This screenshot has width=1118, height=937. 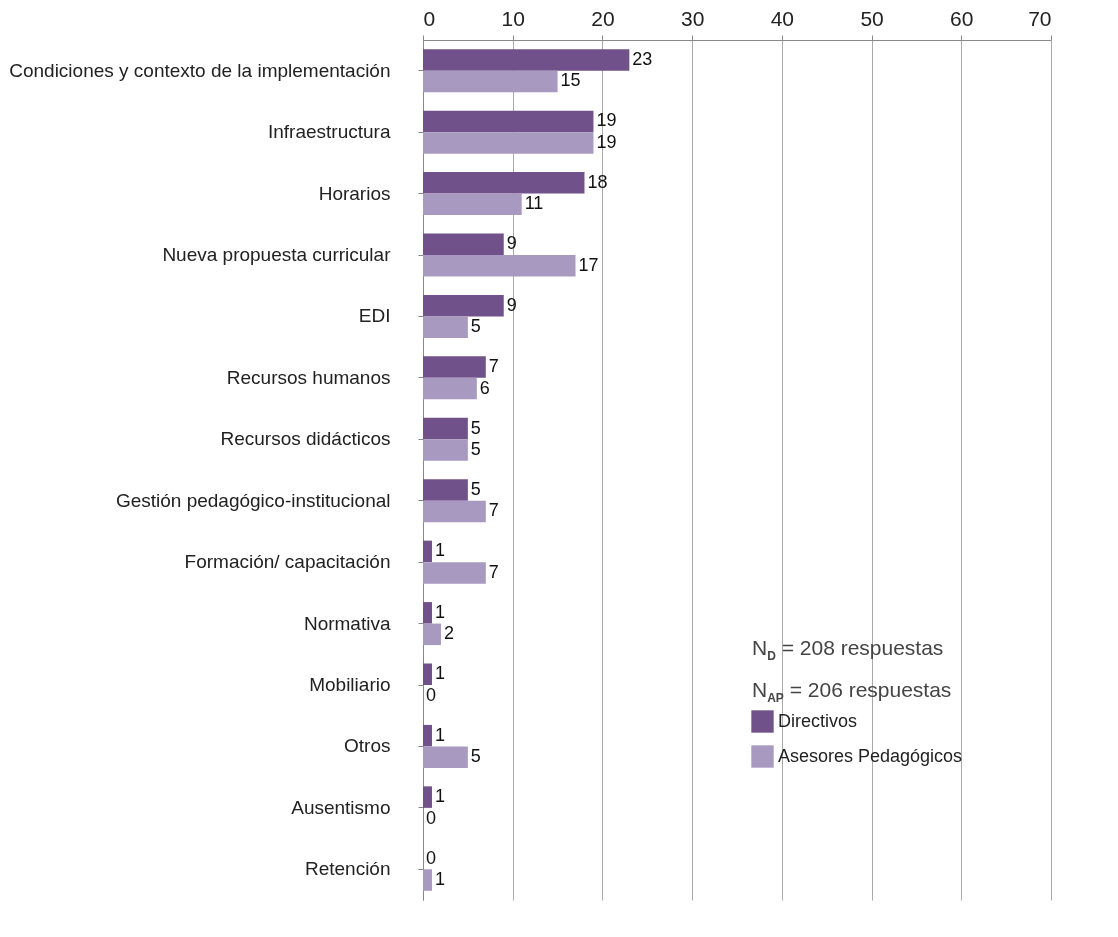 What do you see at coordinates (200, 70) in the screenshot?
I see `y-tick-label: Condiciones y contexto de la implementación` at bounding box center [200, 70].